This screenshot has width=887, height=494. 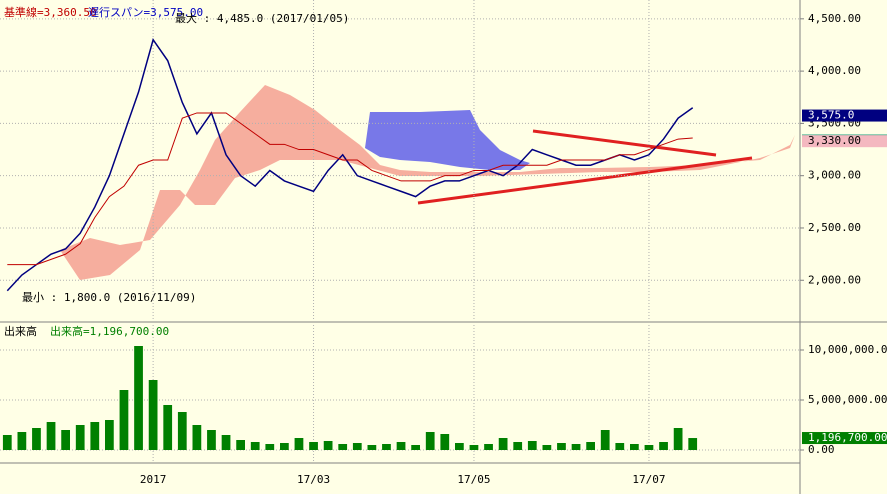 I want to click on annotation: 遅行スパン=3,575.00, so click(x=145, y=12).